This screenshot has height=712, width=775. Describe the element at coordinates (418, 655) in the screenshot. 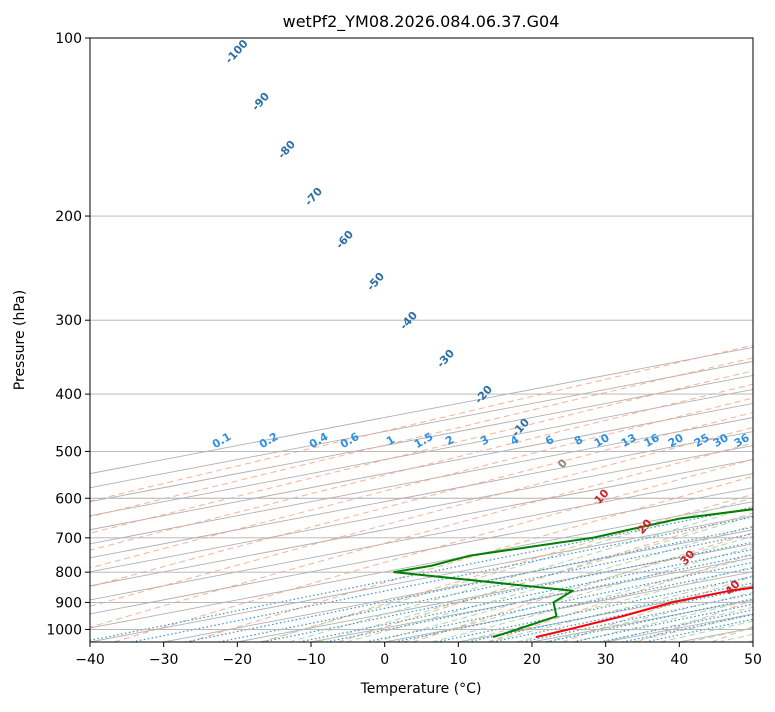

I see `x-axis: −40 −30 −20 −10 0 10 20 30 40 50` at that location.